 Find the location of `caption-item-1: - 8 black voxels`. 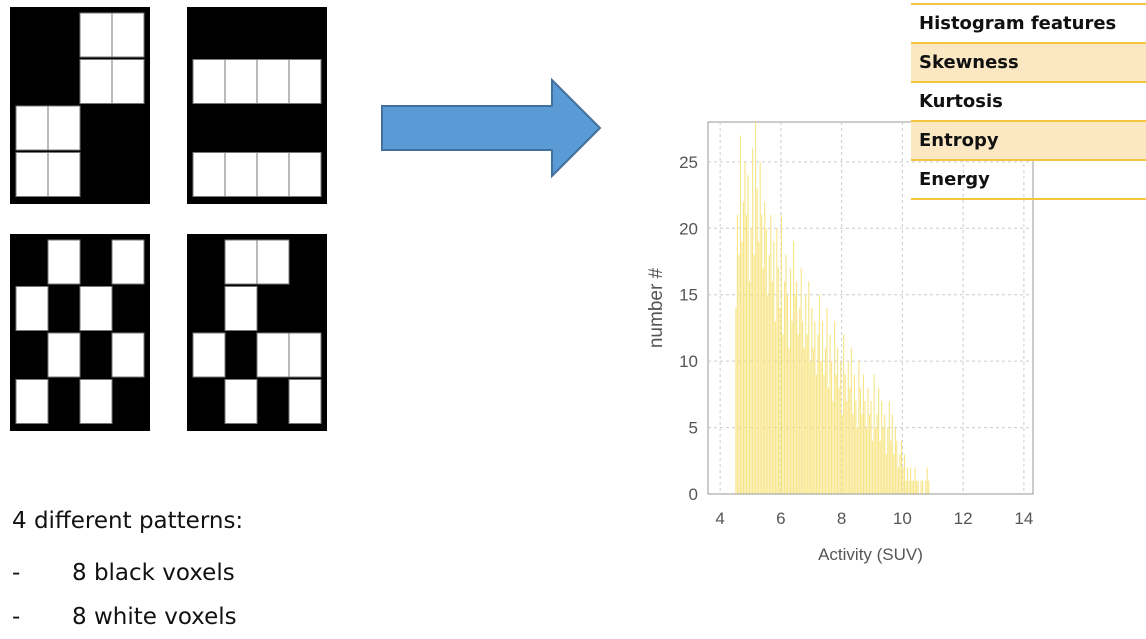

caption-item-1: - 8 black voxels is located at coordinates (123, 573).